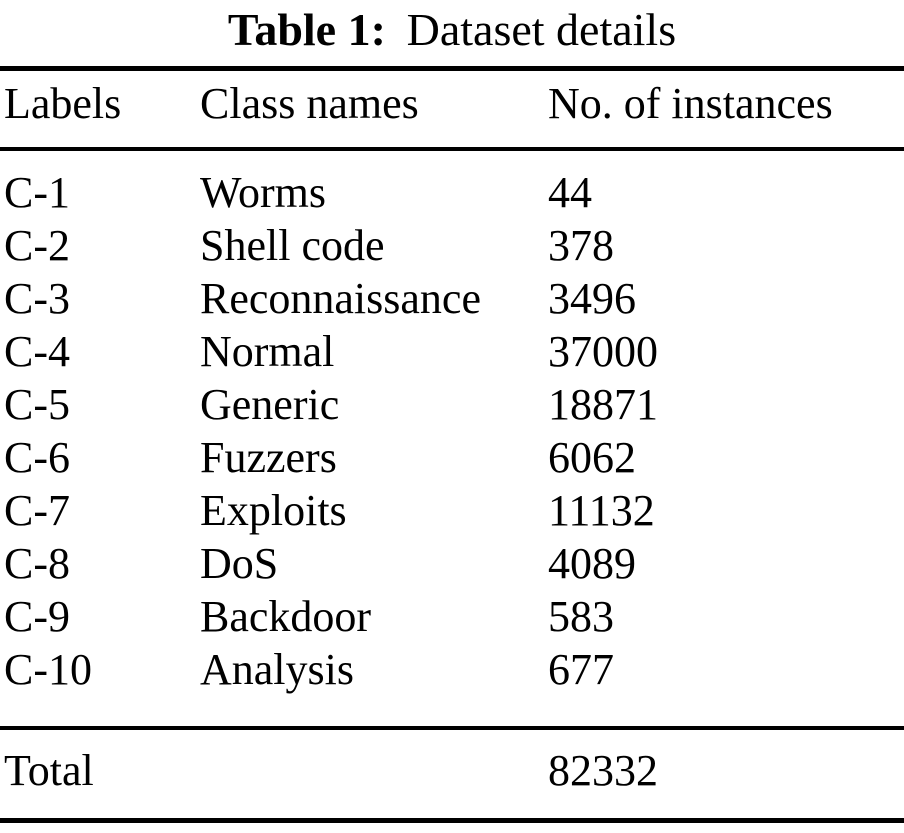  What do you see at coordinates (452, 685) in the screenshot?
I see `table-row: C-10 Analysis 677` at bounding box center [452, 685].